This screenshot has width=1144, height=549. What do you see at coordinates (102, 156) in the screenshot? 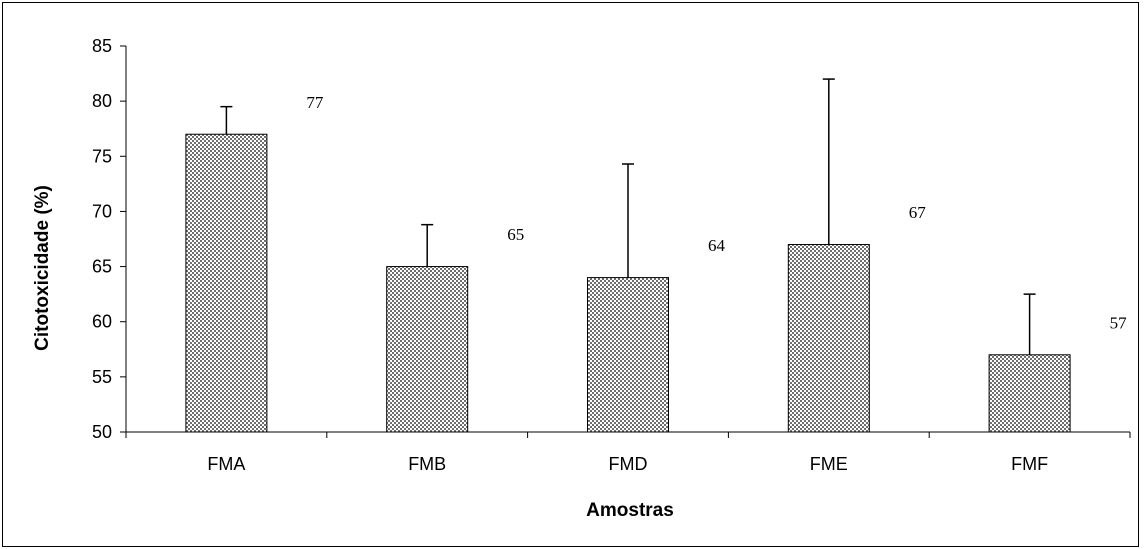
I see `y-tick-label: 75` at bounding box center [102, 156].